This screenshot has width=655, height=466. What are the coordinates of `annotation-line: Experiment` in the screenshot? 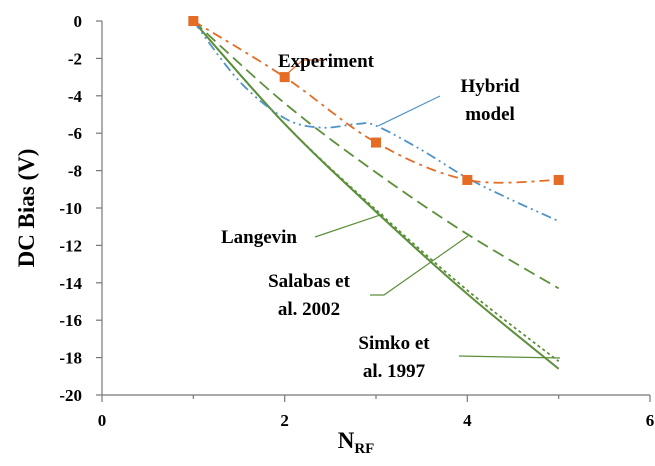 It's located at (326, 61).